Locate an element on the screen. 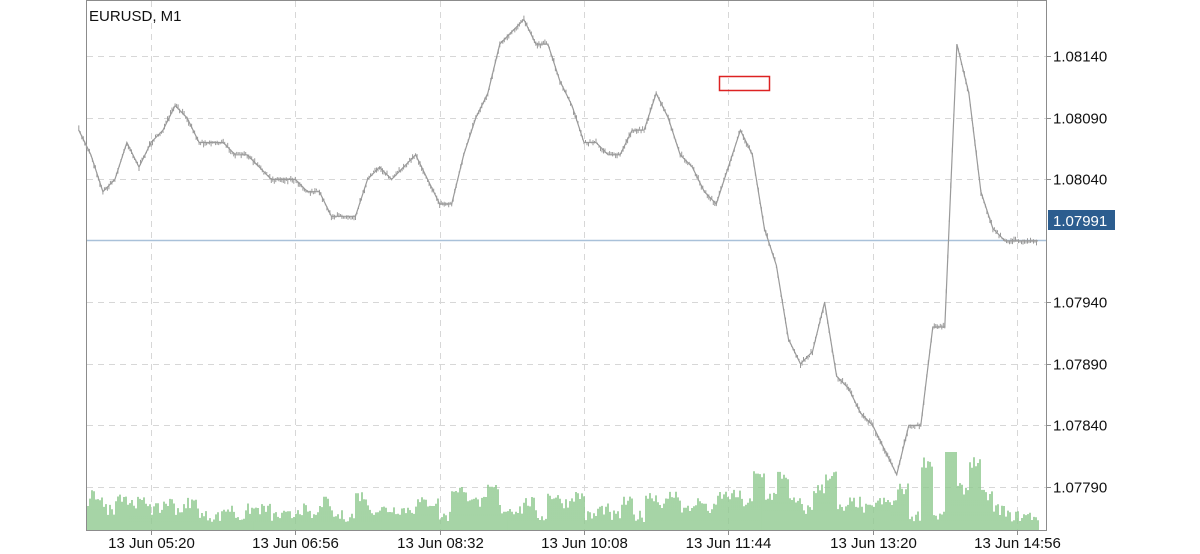  x-tick-label: 13 Jun 14:56 is located at coordinates (1017, 543).